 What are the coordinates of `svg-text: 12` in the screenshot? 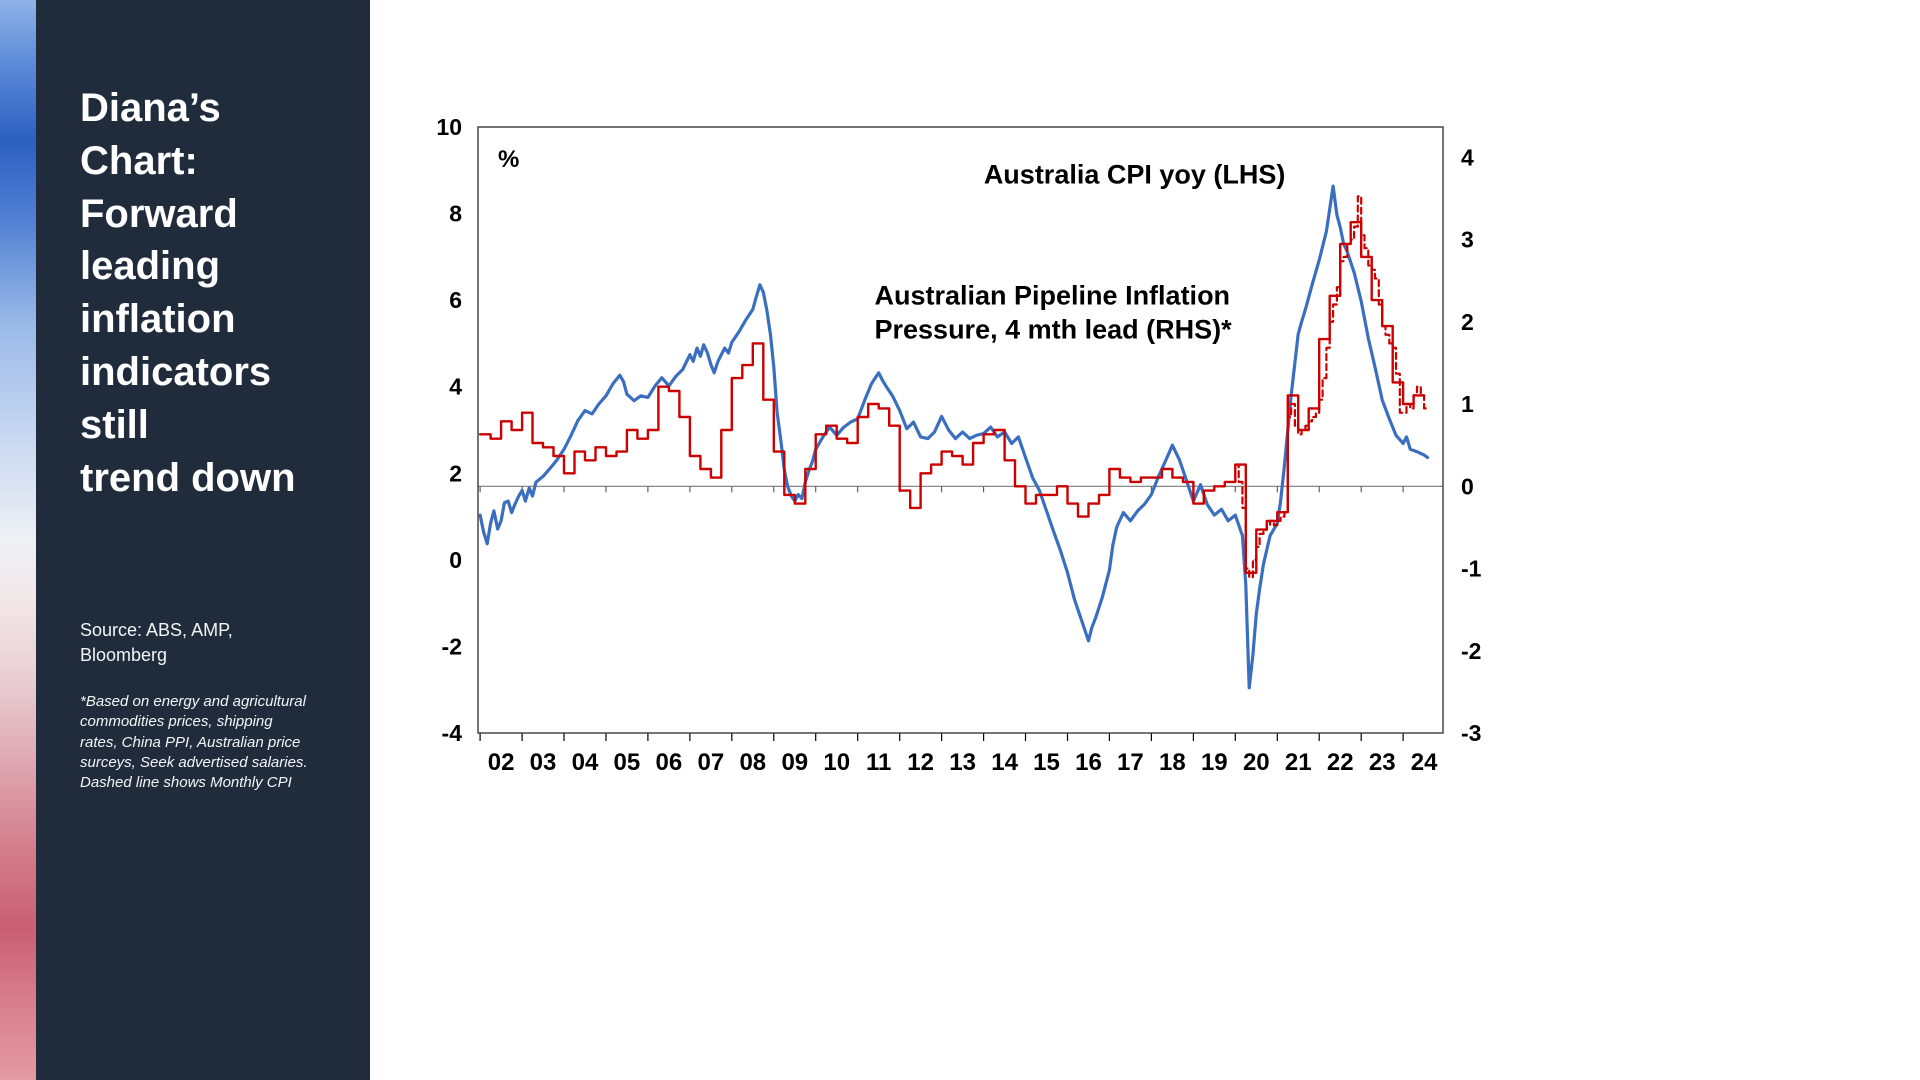 It's located at (920, 762).